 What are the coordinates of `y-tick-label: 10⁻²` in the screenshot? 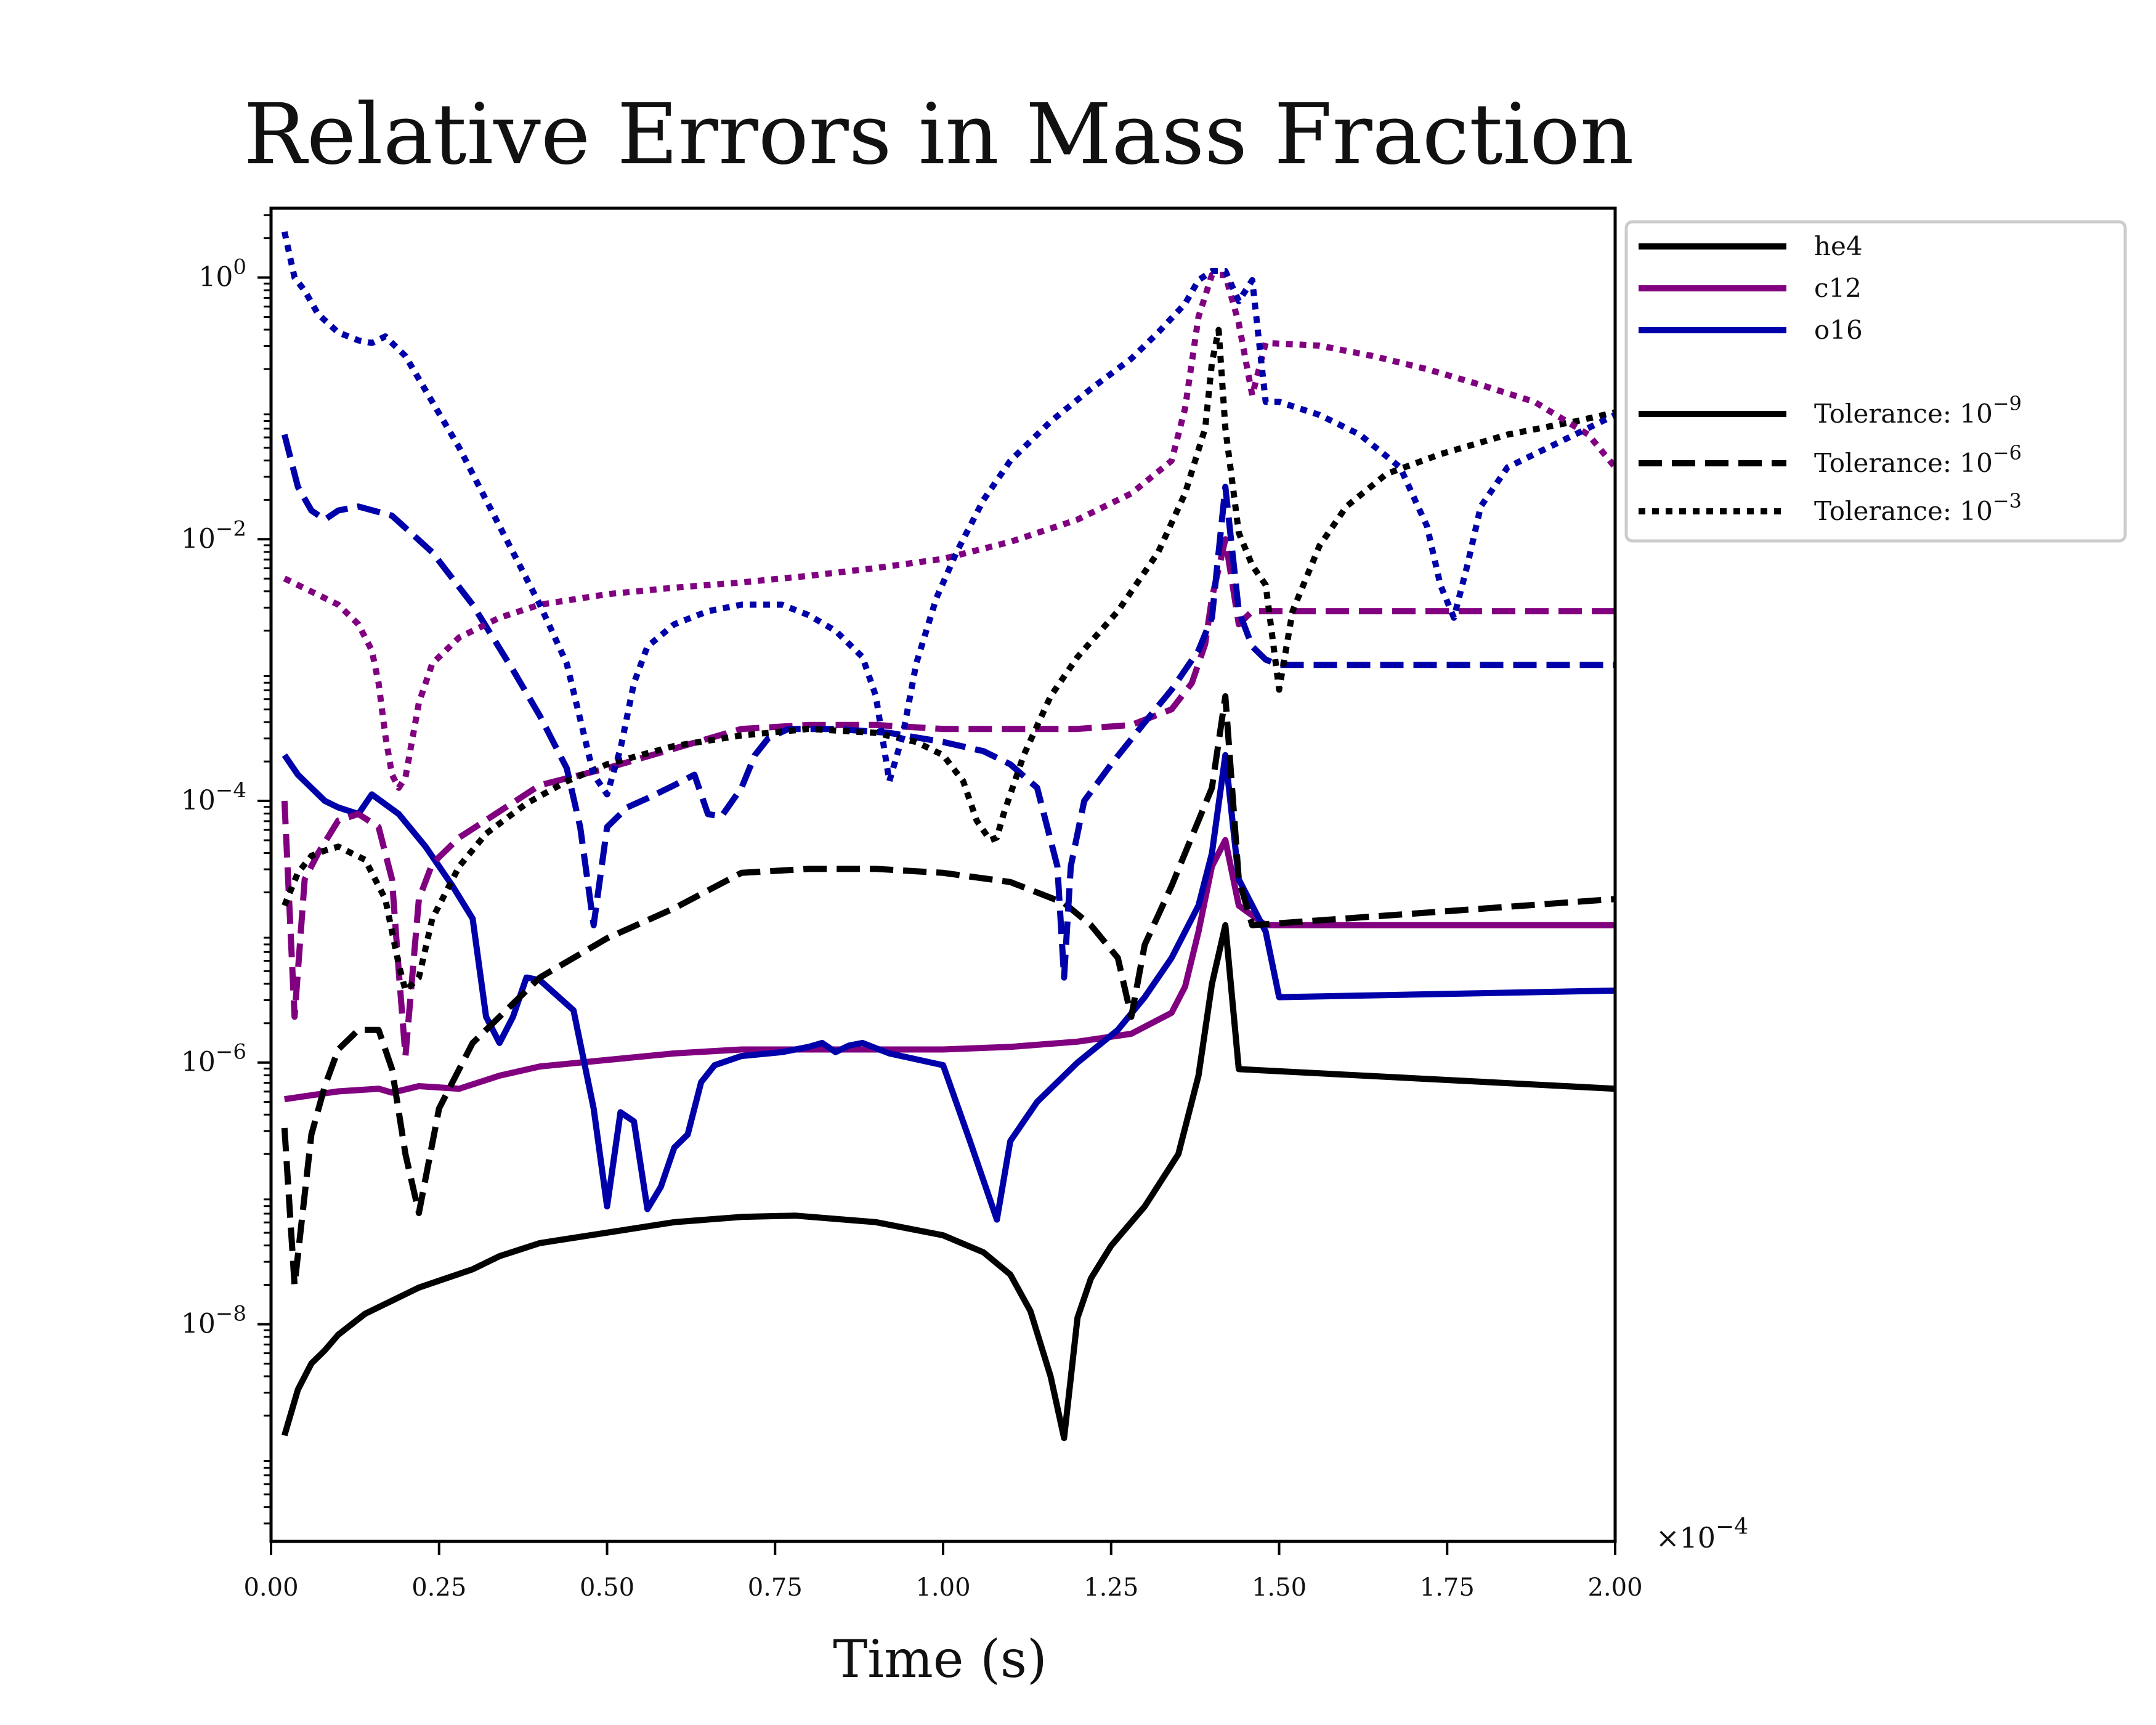 It's located at (213, 535).